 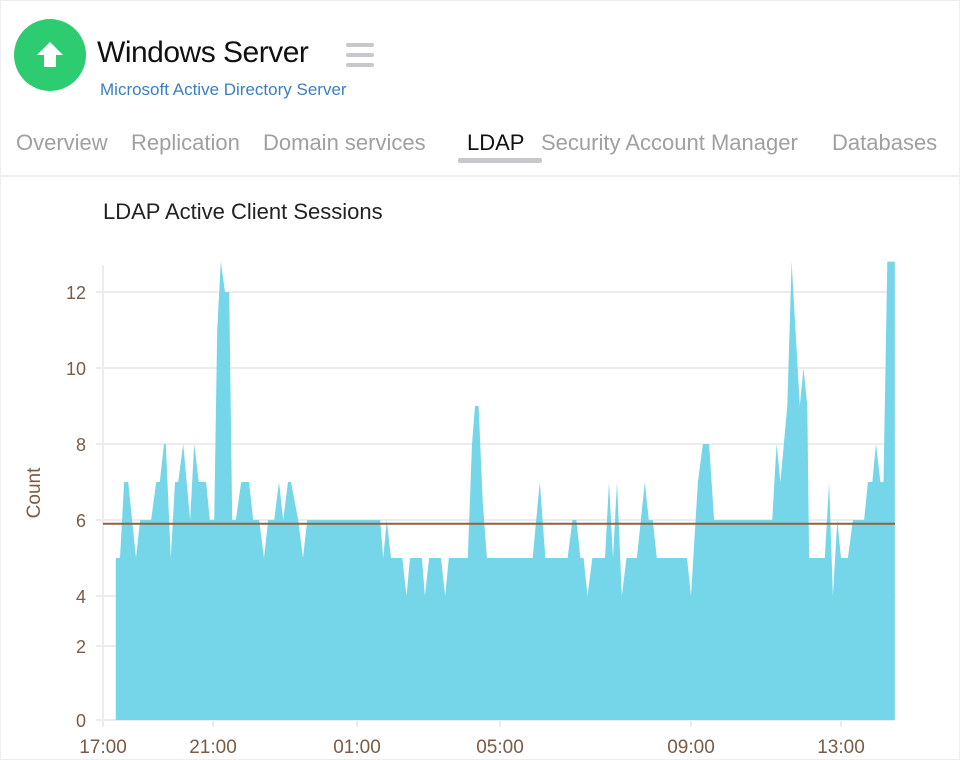 I want to click on tab-replication: Replication, so click(x=185, y=142).